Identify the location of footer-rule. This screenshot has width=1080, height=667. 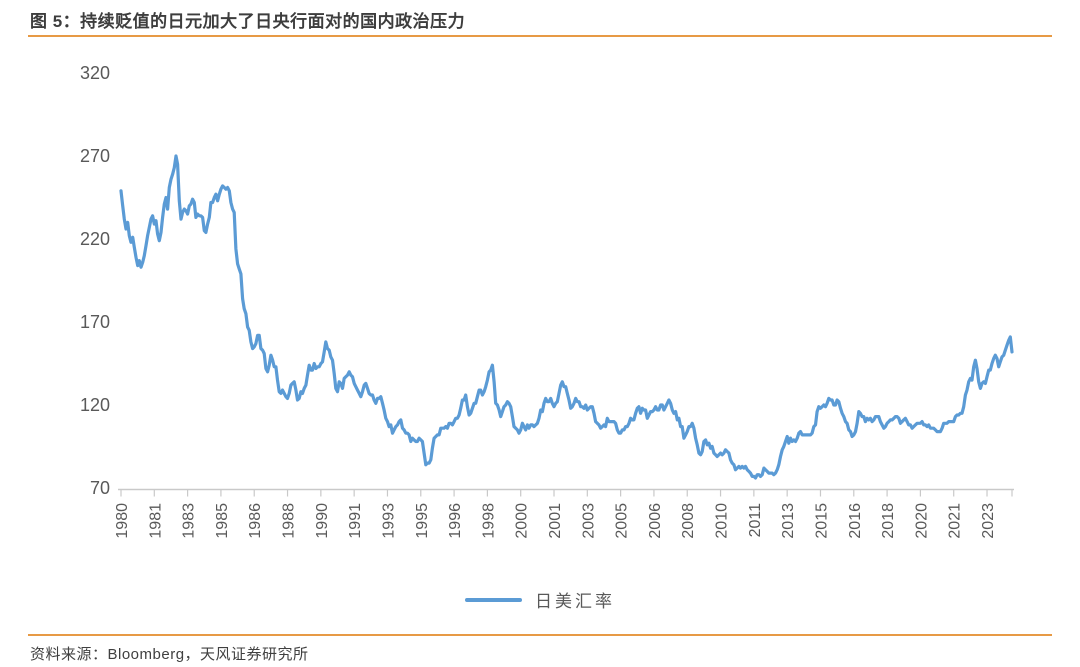
(540, 635).